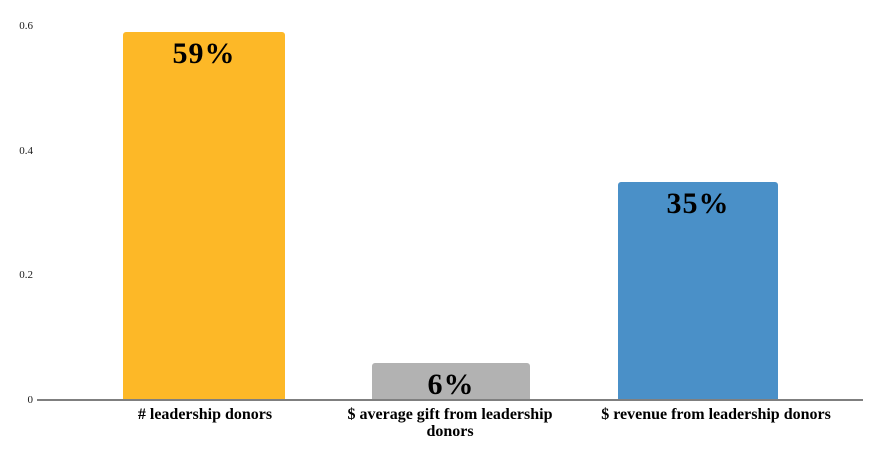 This screenshot has width=896, height=475. I want to click on bar-value-label: 59%, so click(204, 53).